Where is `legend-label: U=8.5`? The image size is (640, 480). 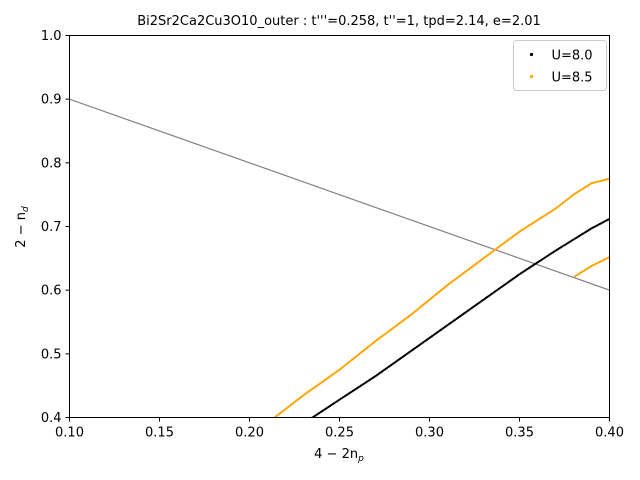
legend-label: U=8.5 is located at coordinates (572, 78).